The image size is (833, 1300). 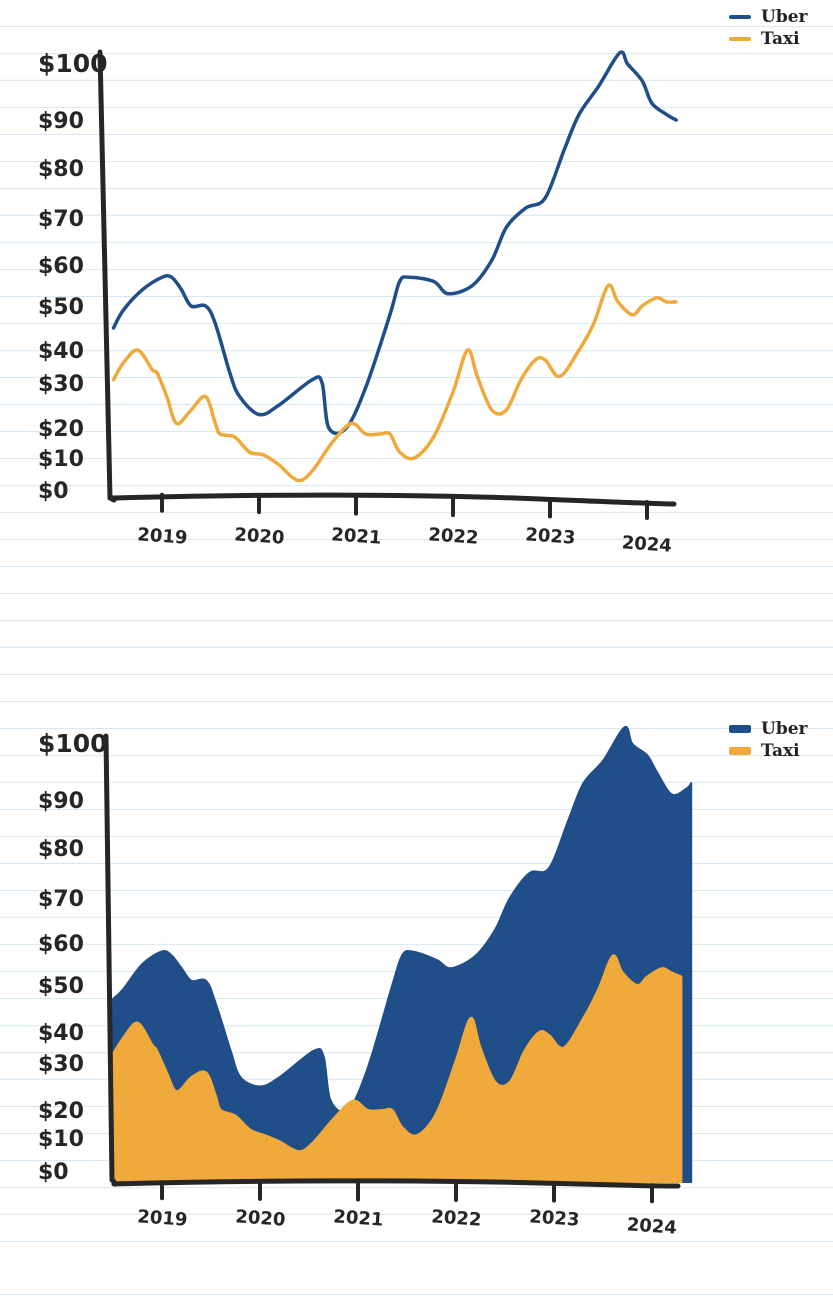 What do you see at coordinates (394, 383) in the screenshot?
I see `line-taxi` at bounding box center [394, 383].